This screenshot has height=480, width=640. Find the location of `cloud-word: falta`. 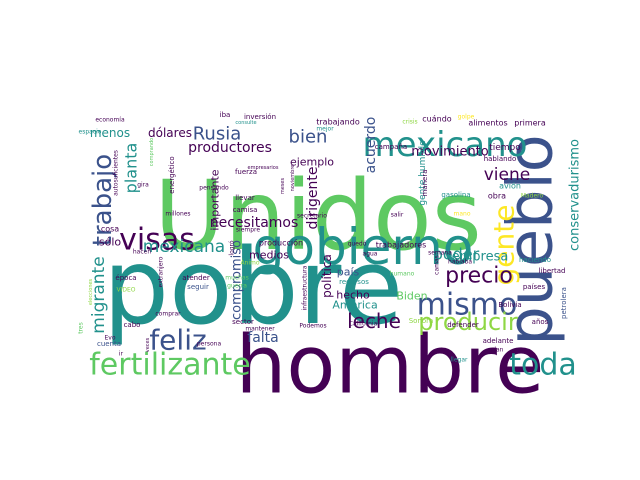

cloud-word: falta is located at coordinates (262, 338).